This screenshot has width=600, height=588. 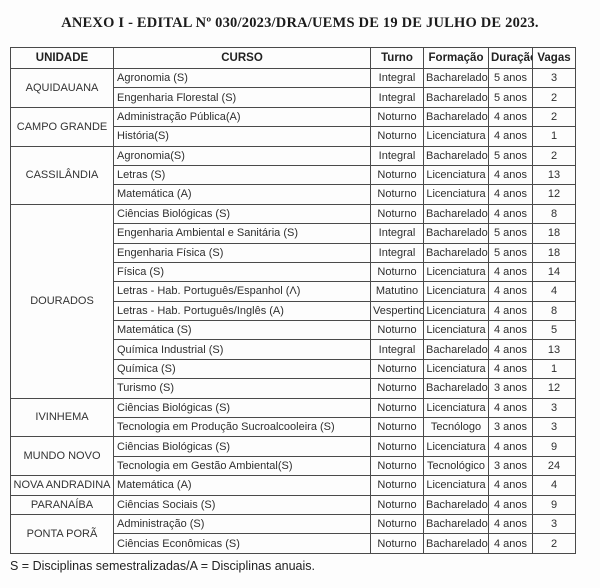 What do you see at coordinates (242, 58) in the screenshot?
I see `header-curso: CURSO` at bounding box center [242, 58].